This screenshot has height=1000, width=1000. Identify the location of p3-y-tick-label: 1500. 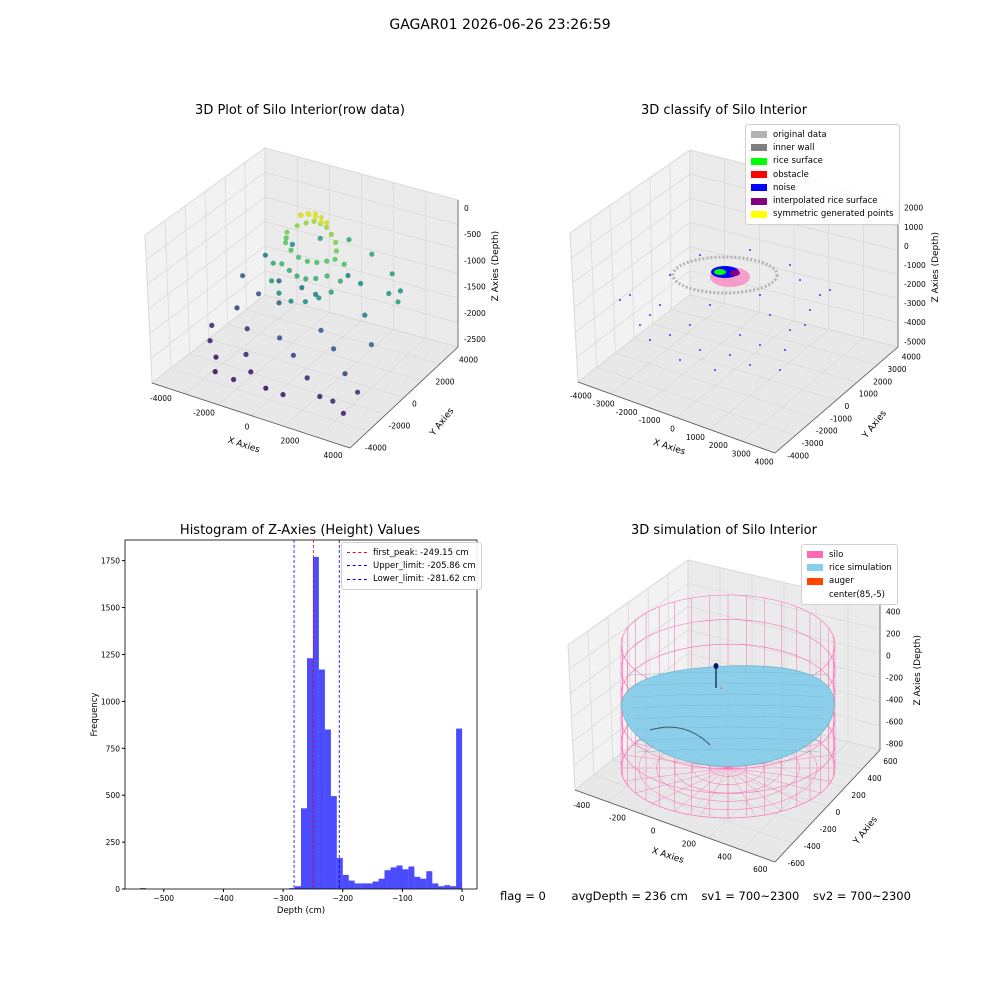
(110, 608).